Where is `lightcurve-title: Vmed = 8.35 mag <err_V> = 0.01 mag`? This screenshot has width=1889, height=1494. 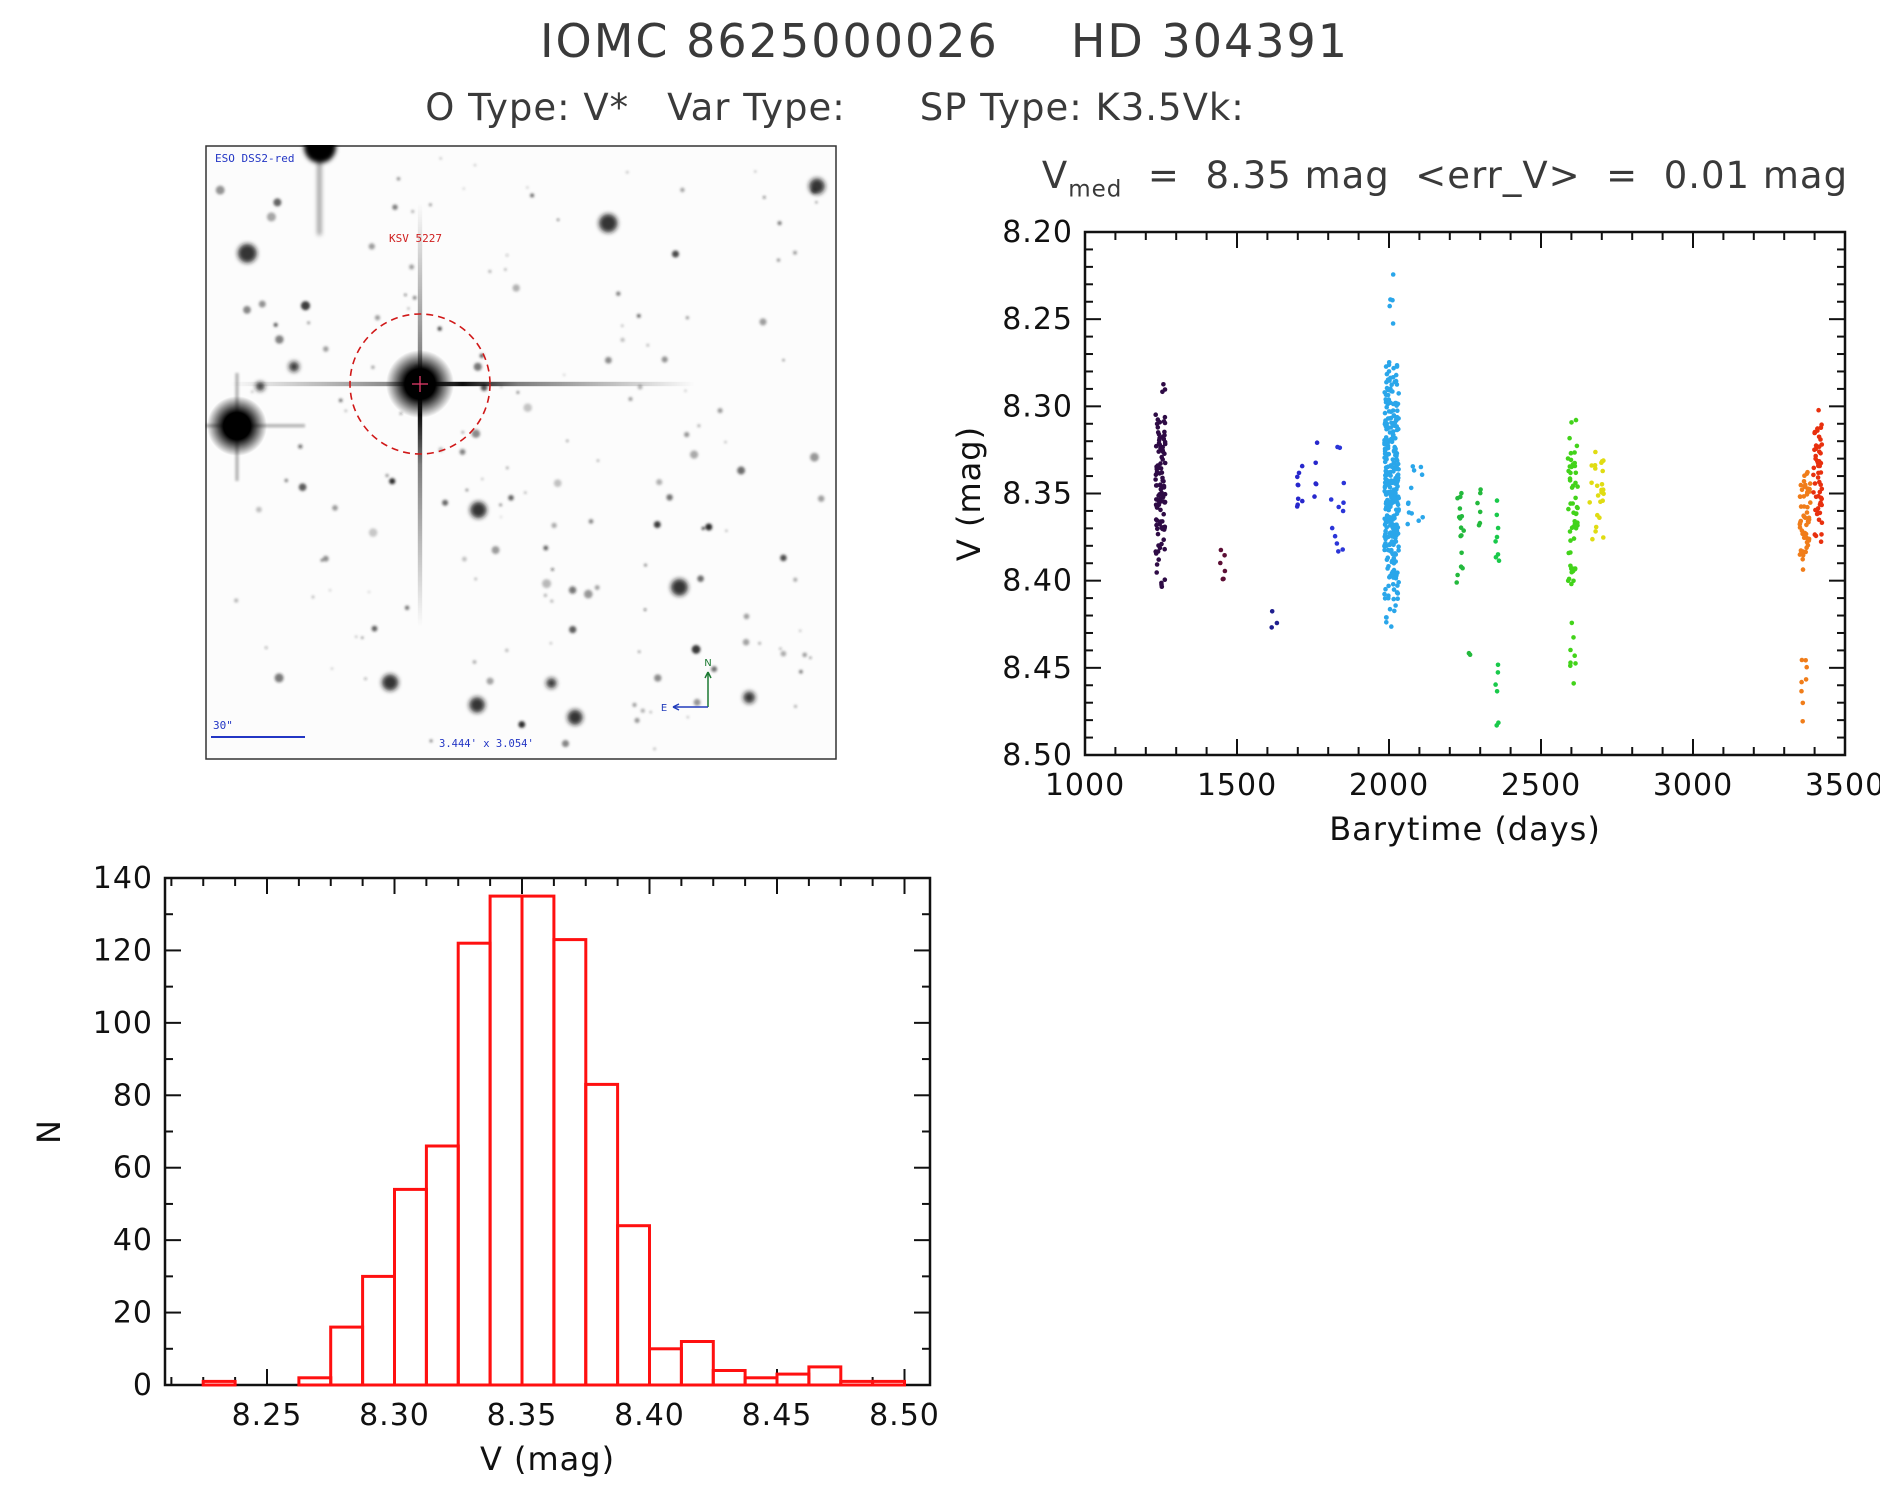
lightcurve-title: Vmed = 8.35 mag <err_V> = 0.01 mag is located at coordinates (1445, 178).